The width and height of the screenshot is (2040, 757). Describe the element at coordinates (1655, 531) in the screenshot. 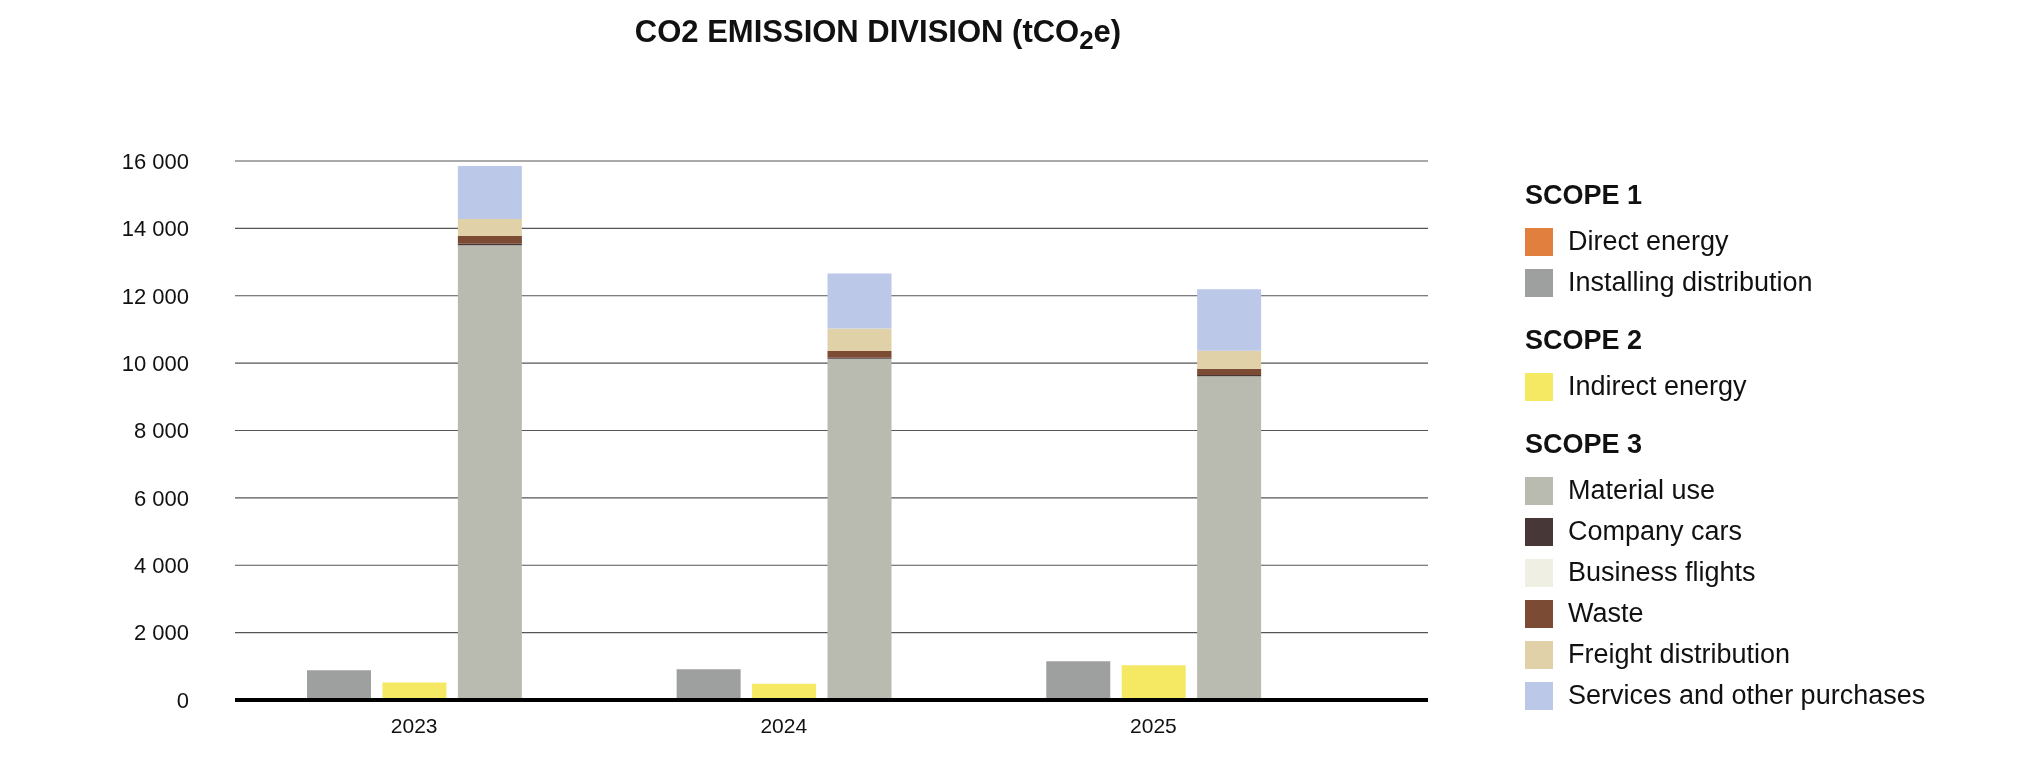

I see `legend-label: Company cars` at that location.